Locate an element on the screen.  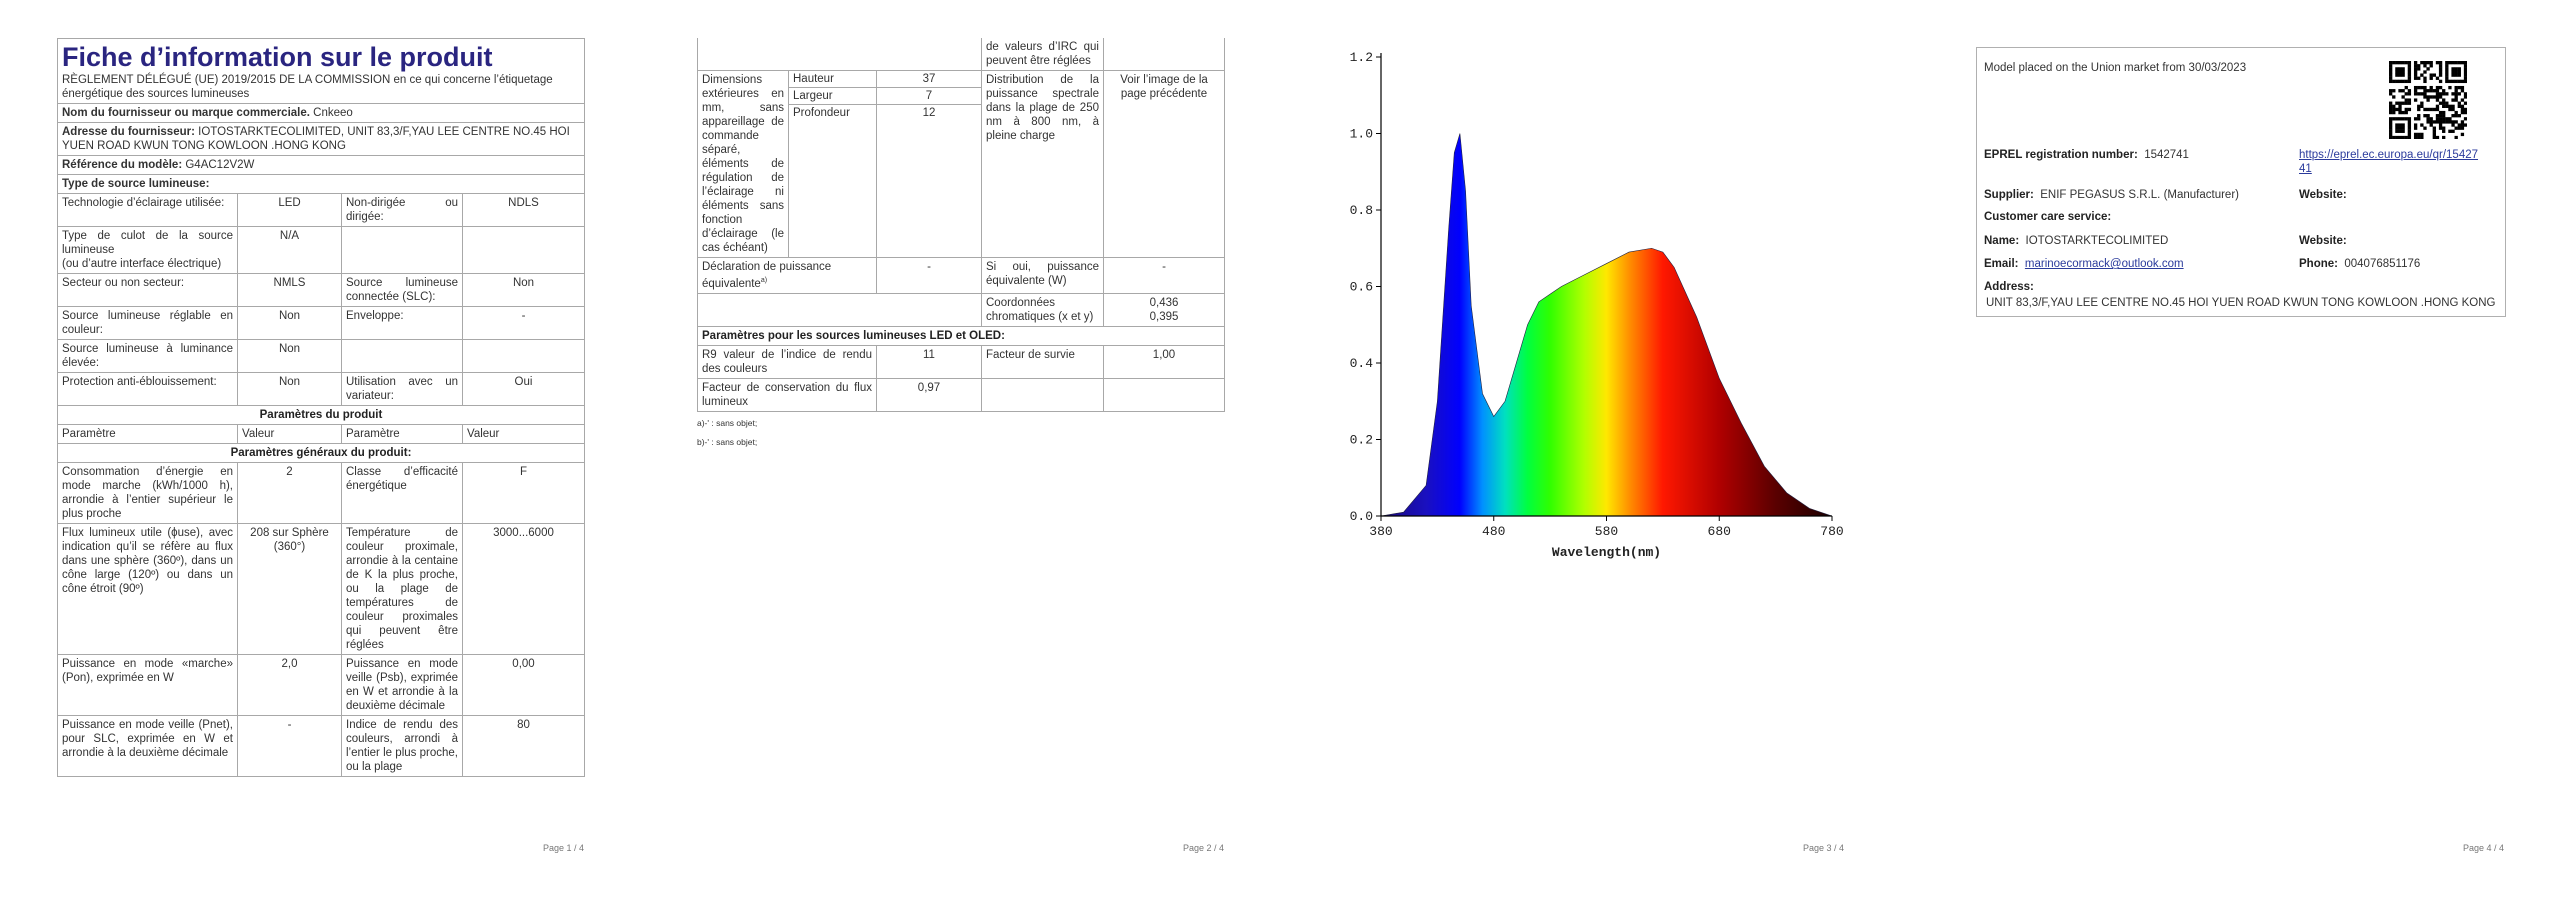
div: Address: is located at coordinates (2009, 287).